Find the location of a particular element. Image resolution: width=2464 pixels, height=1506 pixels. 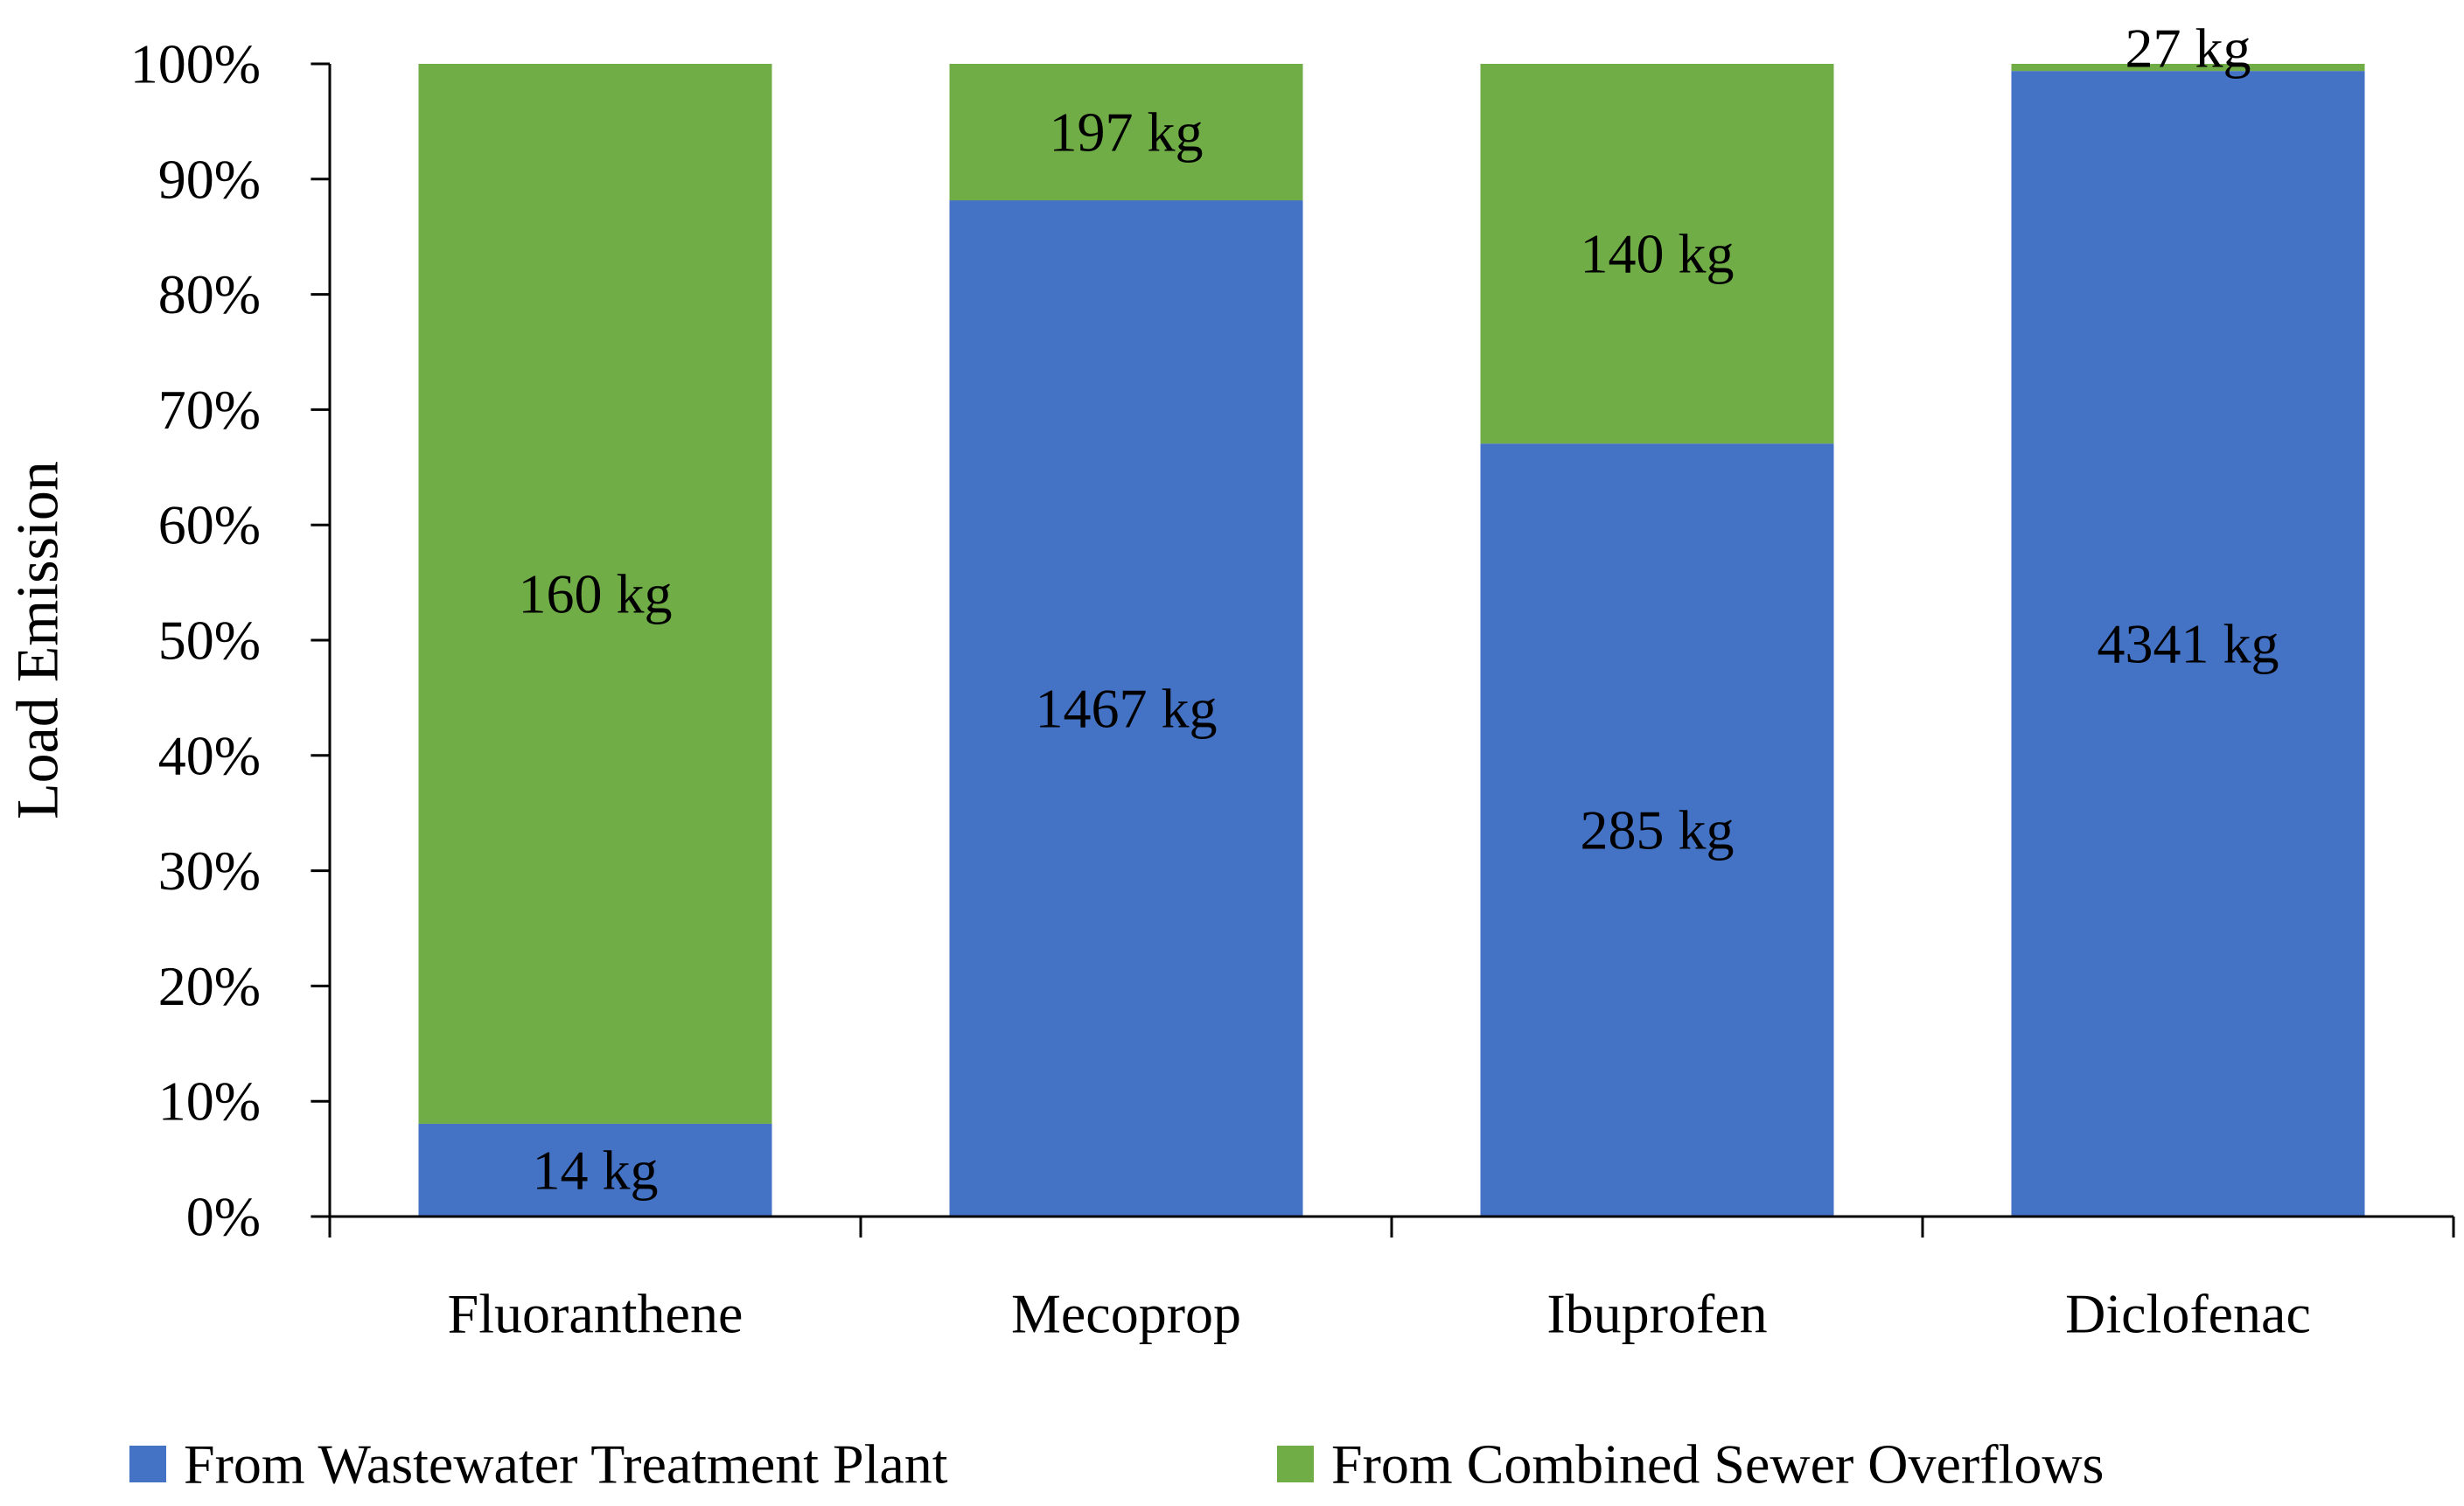

data-label: 140 kg is located at coordinates (1658, 254).